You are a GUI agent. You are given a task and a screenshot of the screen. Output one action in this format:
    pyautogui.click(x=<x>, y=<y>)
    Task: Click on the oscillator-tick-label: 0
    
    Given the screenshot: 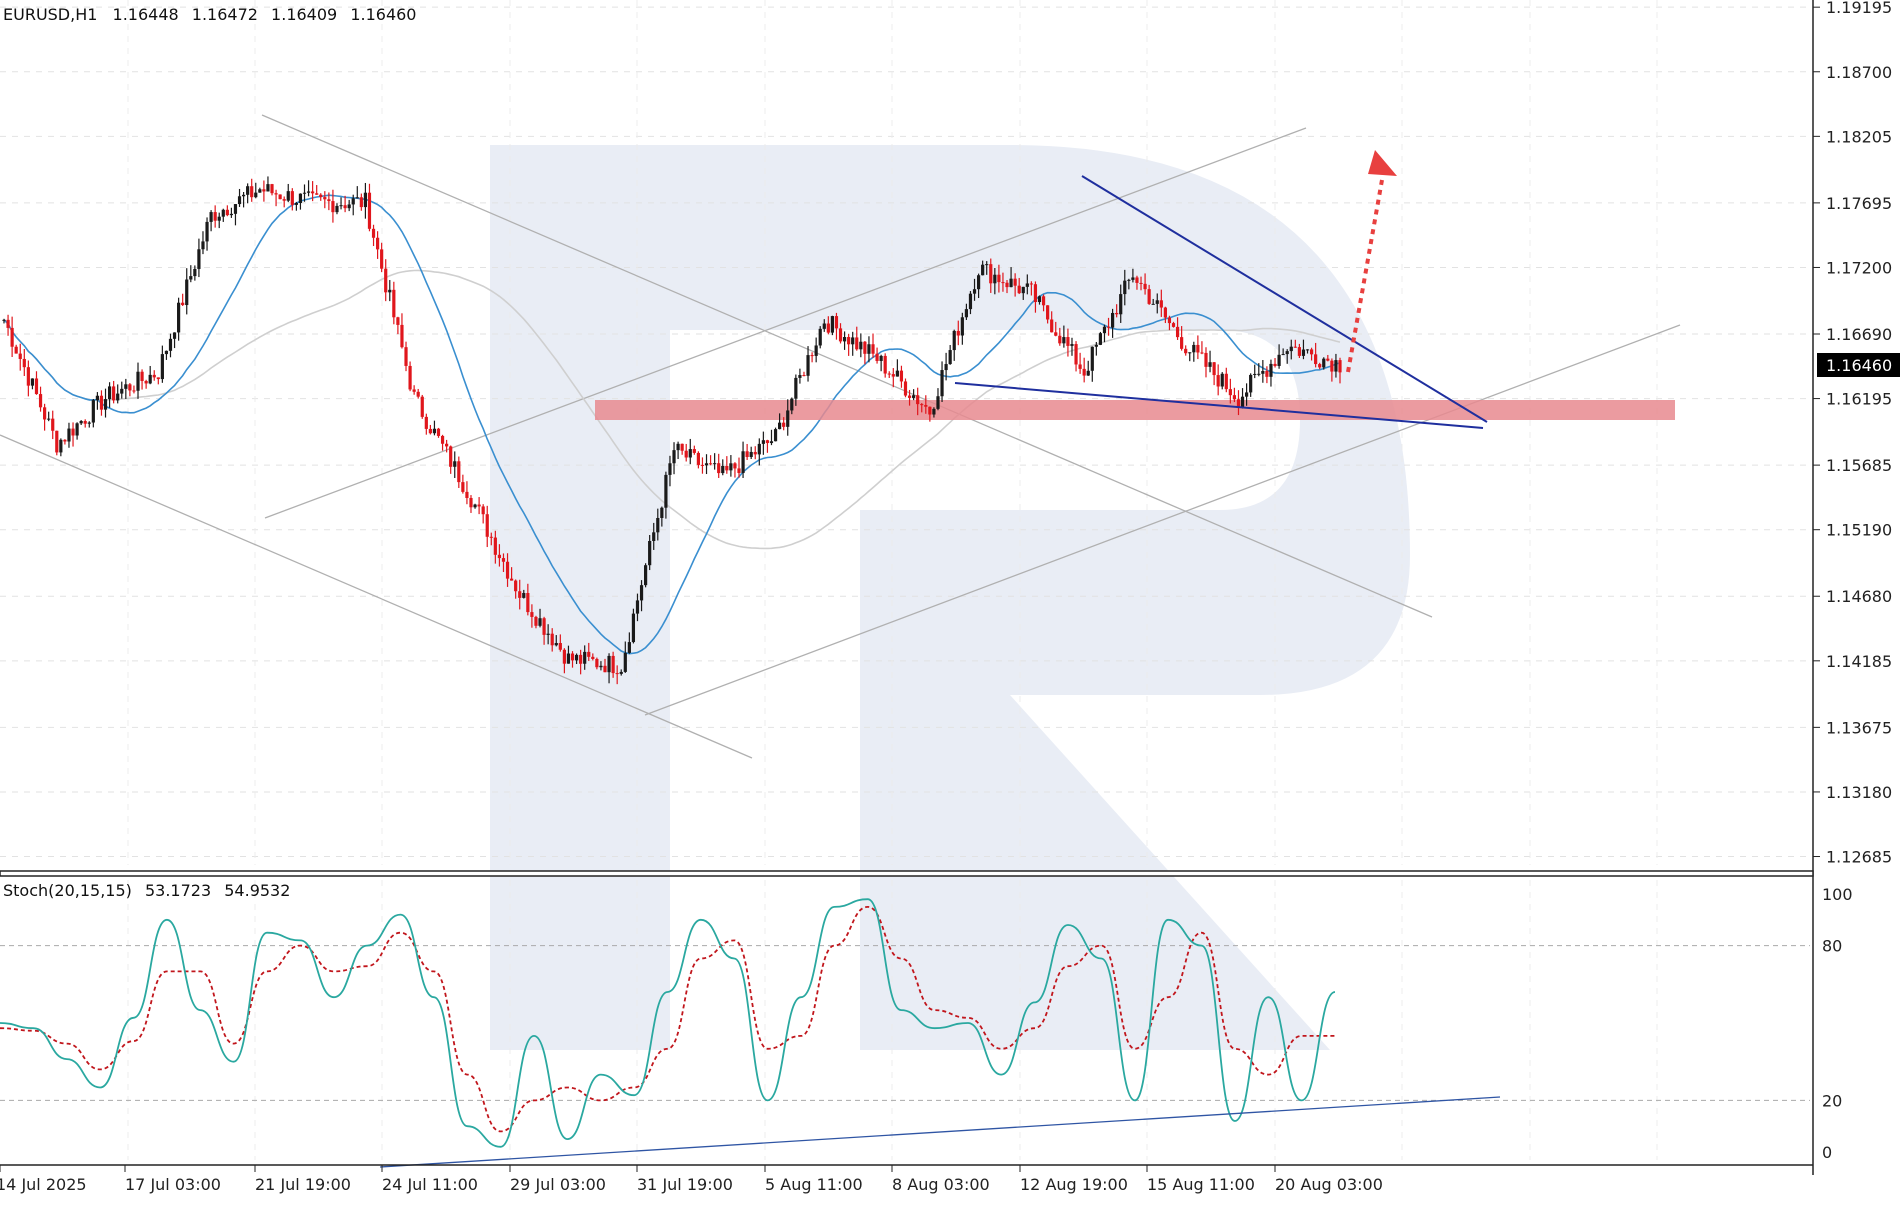 What is the action you would take?
    pyautogui.click(x=1827, y=1152)
    